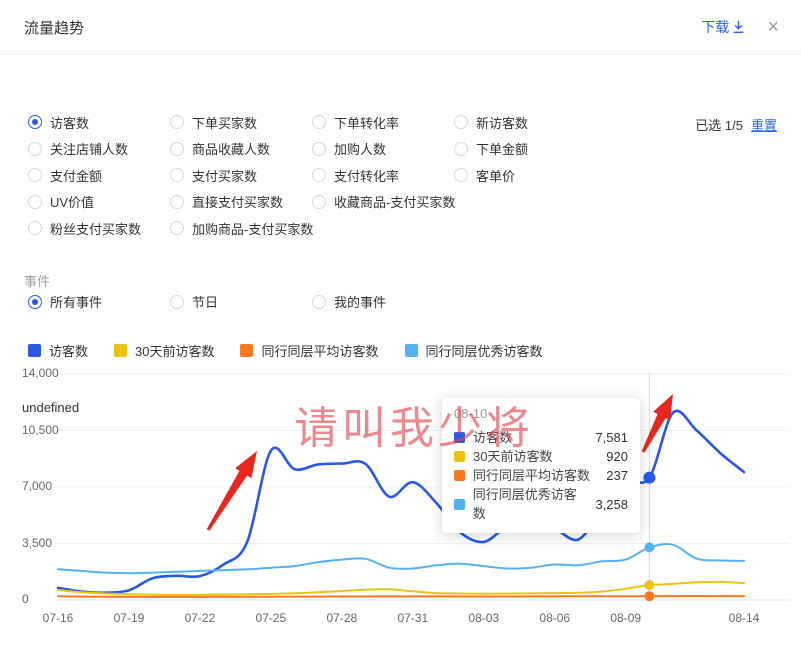  I want to click on metric-option-0: 访客数, so click(99, 122).